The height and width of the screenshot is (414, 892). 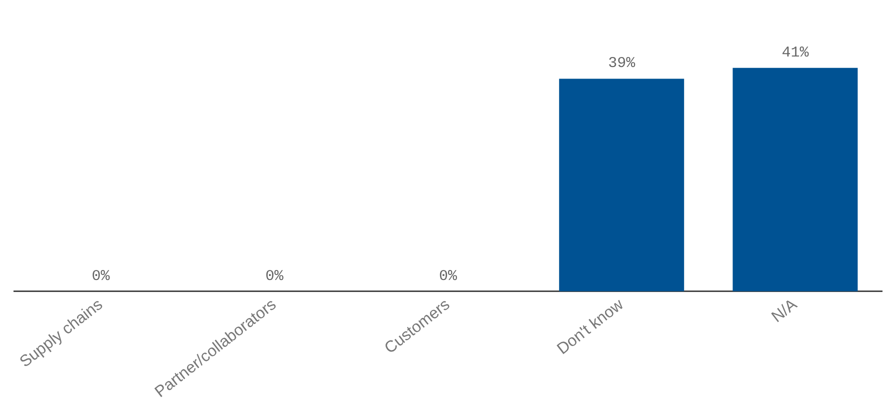 I want to click on x-tick-label: N/A, so click(x=784, y=311).